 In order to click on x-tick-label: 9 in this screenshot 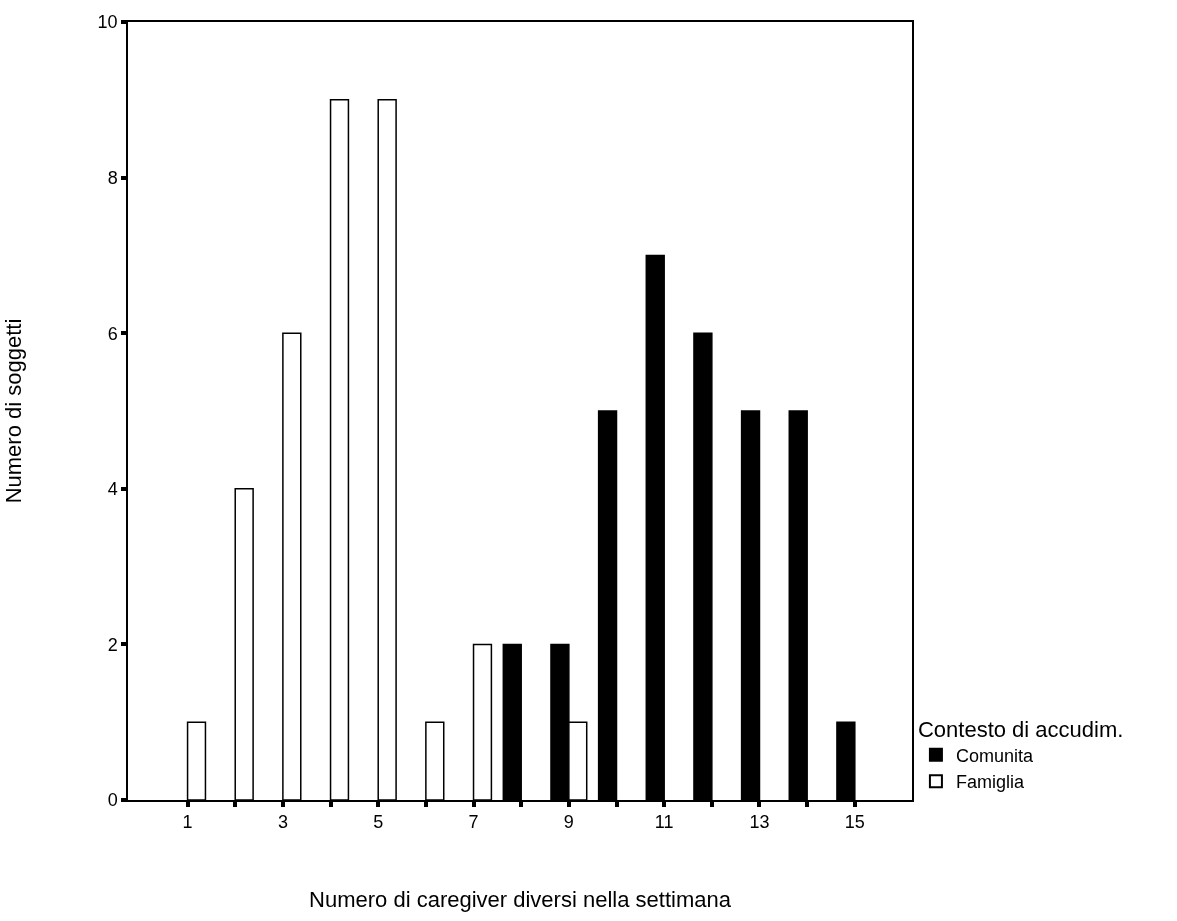, I will do `click(568, 822)`.